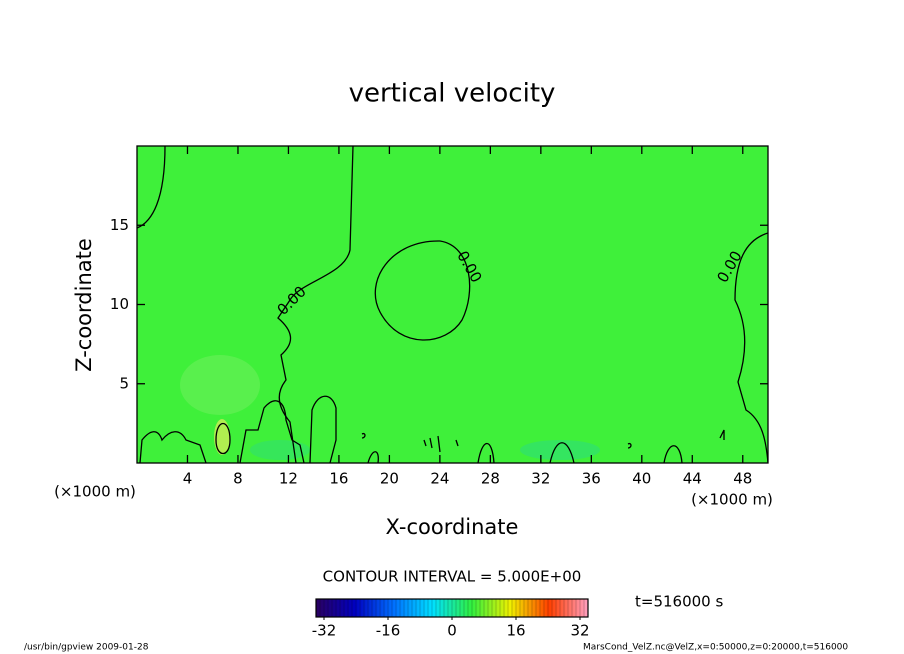  What do you see at coordinates (641, 479) in the screenshot?
I see `x-tick-label: 40` at bounding box center [641, 479].